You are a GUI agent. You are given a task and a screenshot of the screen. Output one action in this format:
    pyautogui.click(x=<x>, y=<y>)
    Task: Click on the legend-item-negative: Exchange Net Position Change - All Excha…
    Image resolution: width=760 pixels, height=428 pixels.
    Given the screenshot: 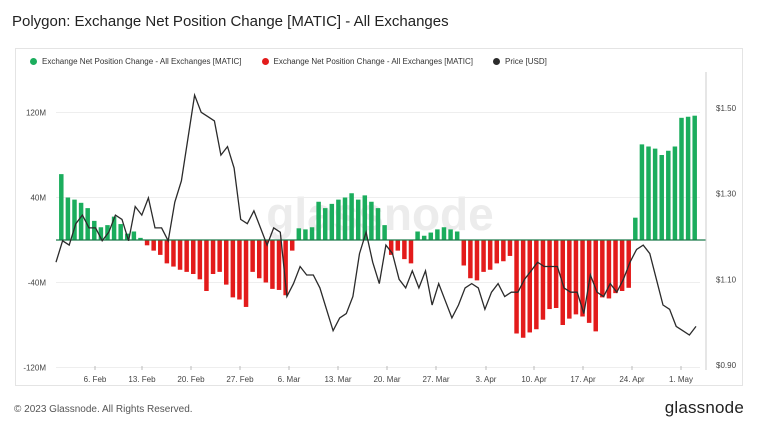 What is the action you would take?
    pyautogui.click(x=367, y=61)
    